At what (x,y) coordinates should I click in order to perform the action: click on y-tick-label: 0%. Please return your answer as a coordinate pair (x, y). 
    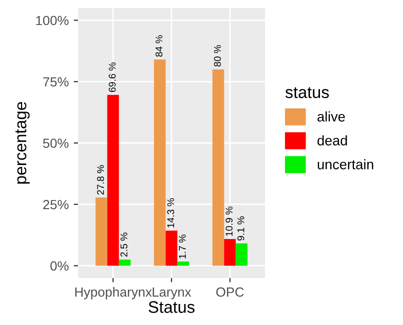
    Looking at the image, I should click on (59, 266).